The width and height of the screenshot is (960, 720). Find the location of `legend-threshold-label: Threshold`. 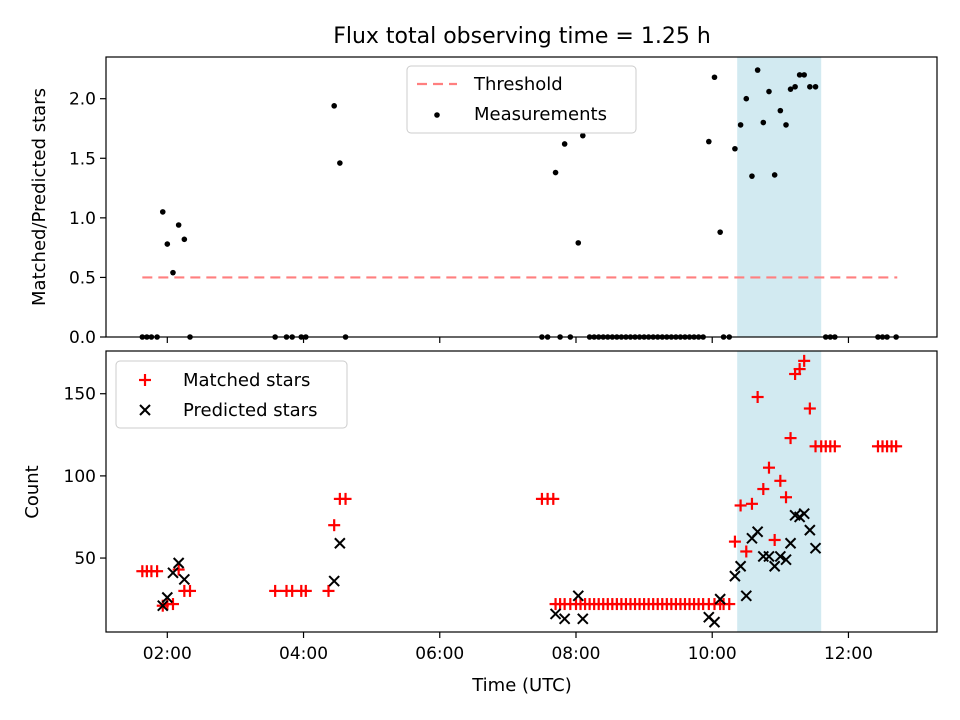

legend-threshold-label: Threshold is located at coordinates (518, 84).